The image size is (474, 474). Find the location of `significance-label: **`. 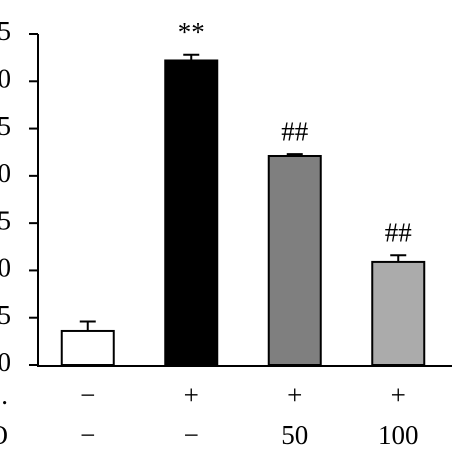

significance-label: ** is located at coordinates (191, 32).